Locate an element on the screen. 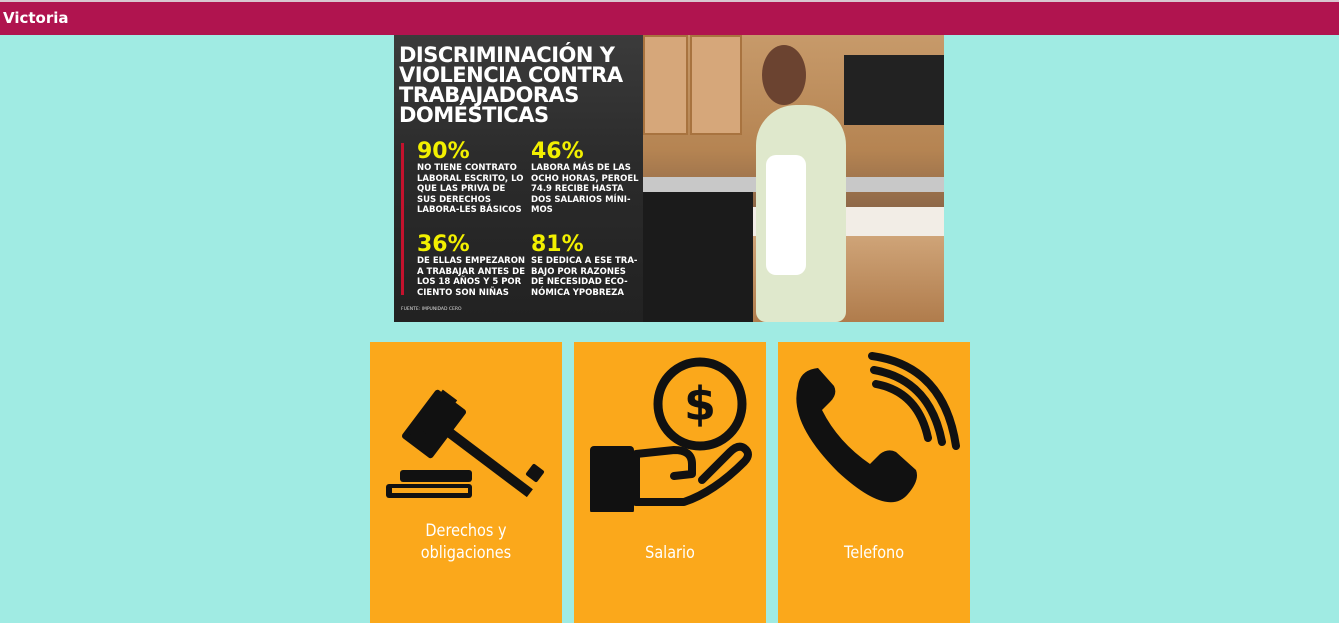 This screenshot has height=623, width=1339. money-hand-icon: $ is located at coordinates (671, 434).